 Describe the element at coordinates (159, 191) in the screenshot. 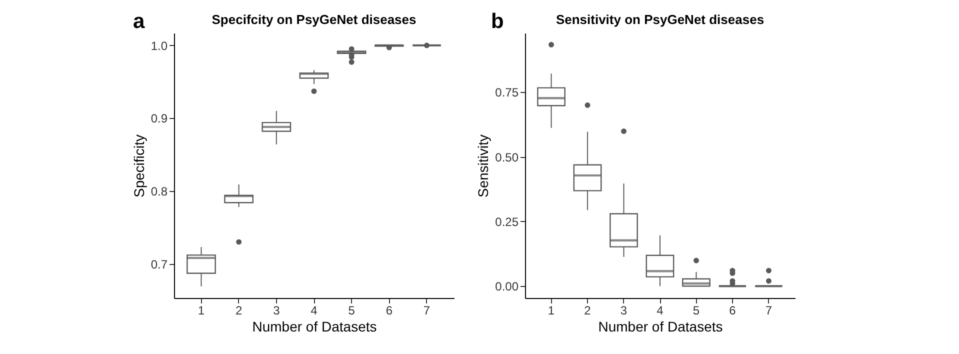

I see `y-tick-label: 0.8` at that location.